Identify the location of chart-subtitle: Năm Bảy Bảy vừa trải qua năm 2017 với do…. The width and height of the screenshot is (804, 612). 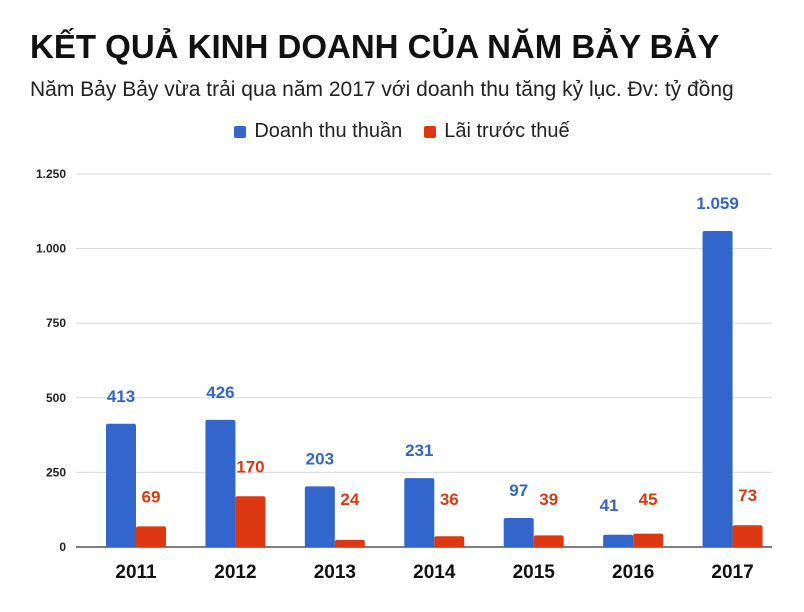
(382, 89).